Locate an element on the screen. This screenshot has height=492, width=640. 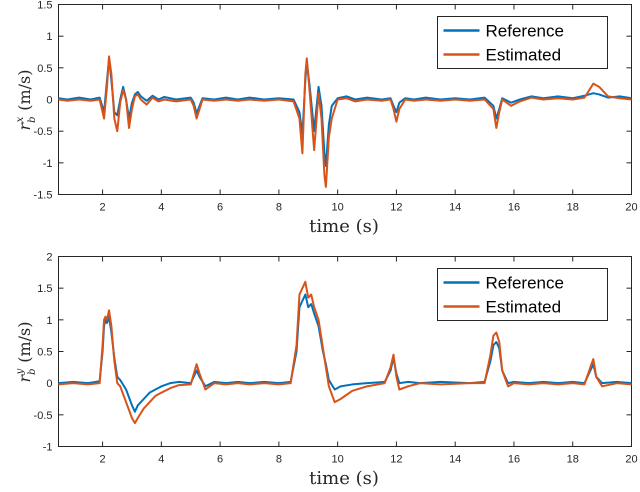
y-tick-label: 2 is located at coordinates (49, 258).